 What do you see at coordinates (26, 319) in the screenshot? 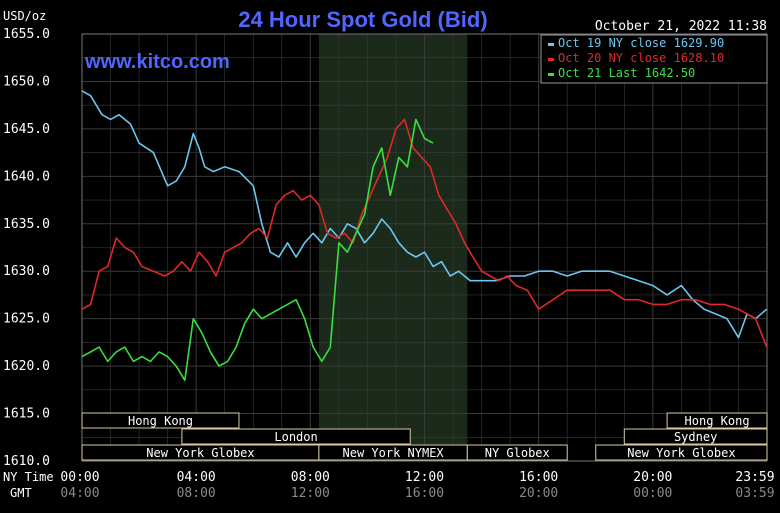
I see `y-tick-label: 1625.0` at bounding box center [26, 319].